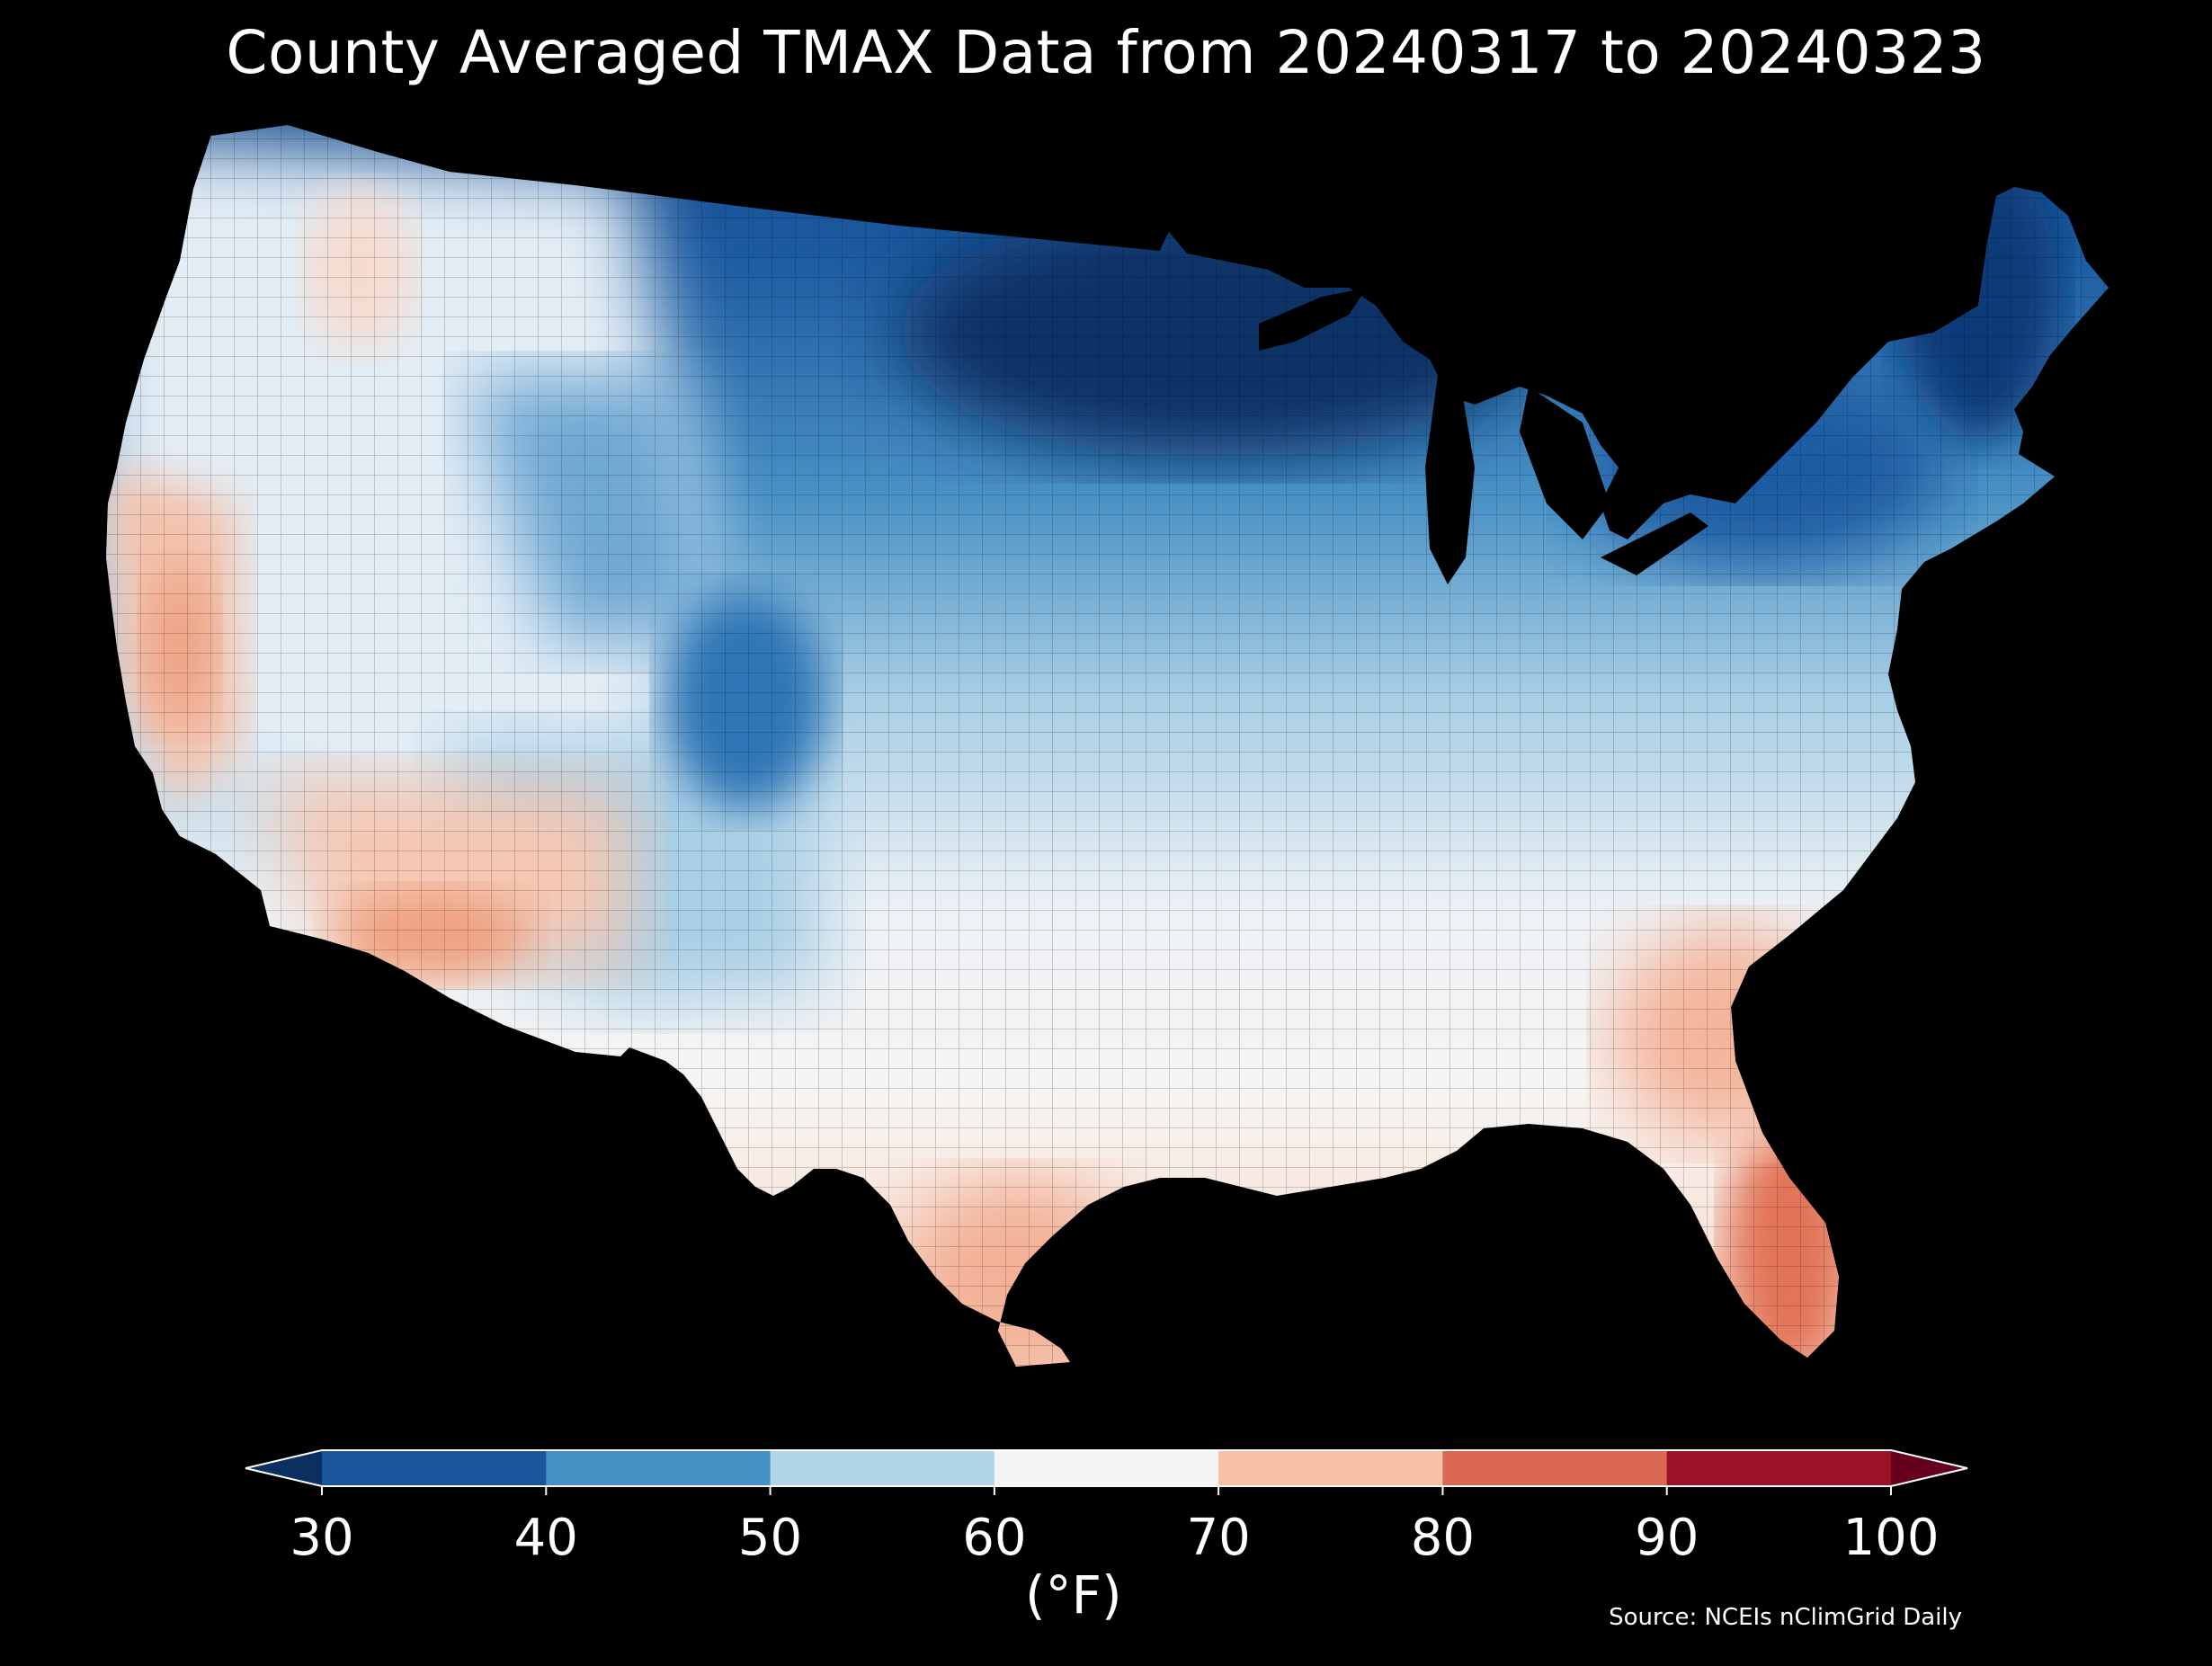 This screenshot has width=2212, height=1666. I want to click on lake-michigan, so click(1450, 477).